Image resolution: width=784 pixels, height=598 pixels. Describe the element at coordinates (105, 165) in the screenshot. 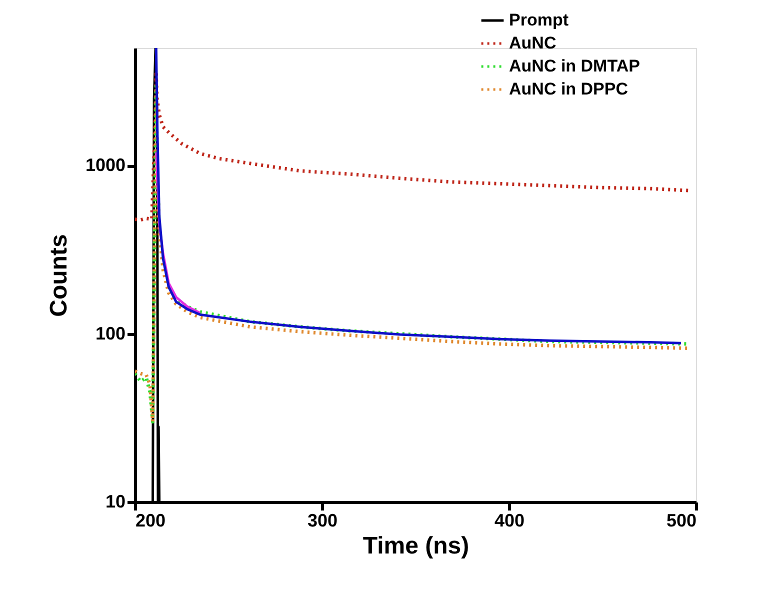

I see `y-tick-label: 1000` at that location.